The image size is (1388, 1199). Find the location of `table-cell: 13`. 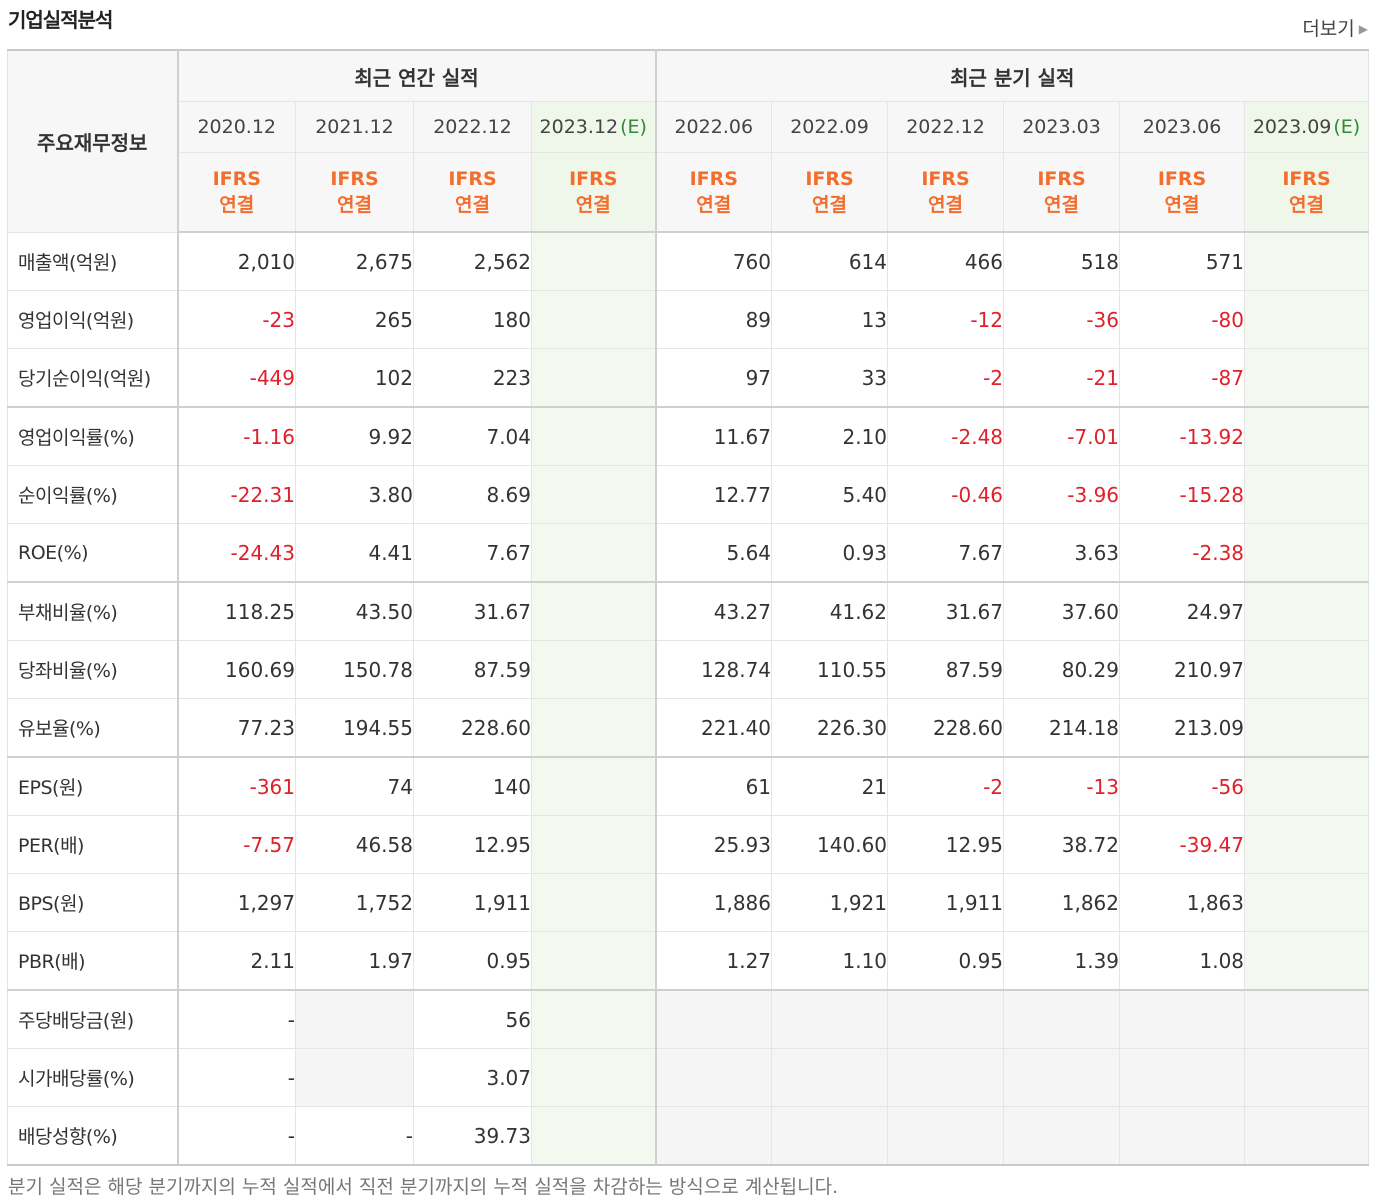

table-cell: 13 is located at coordinates (830, 319).